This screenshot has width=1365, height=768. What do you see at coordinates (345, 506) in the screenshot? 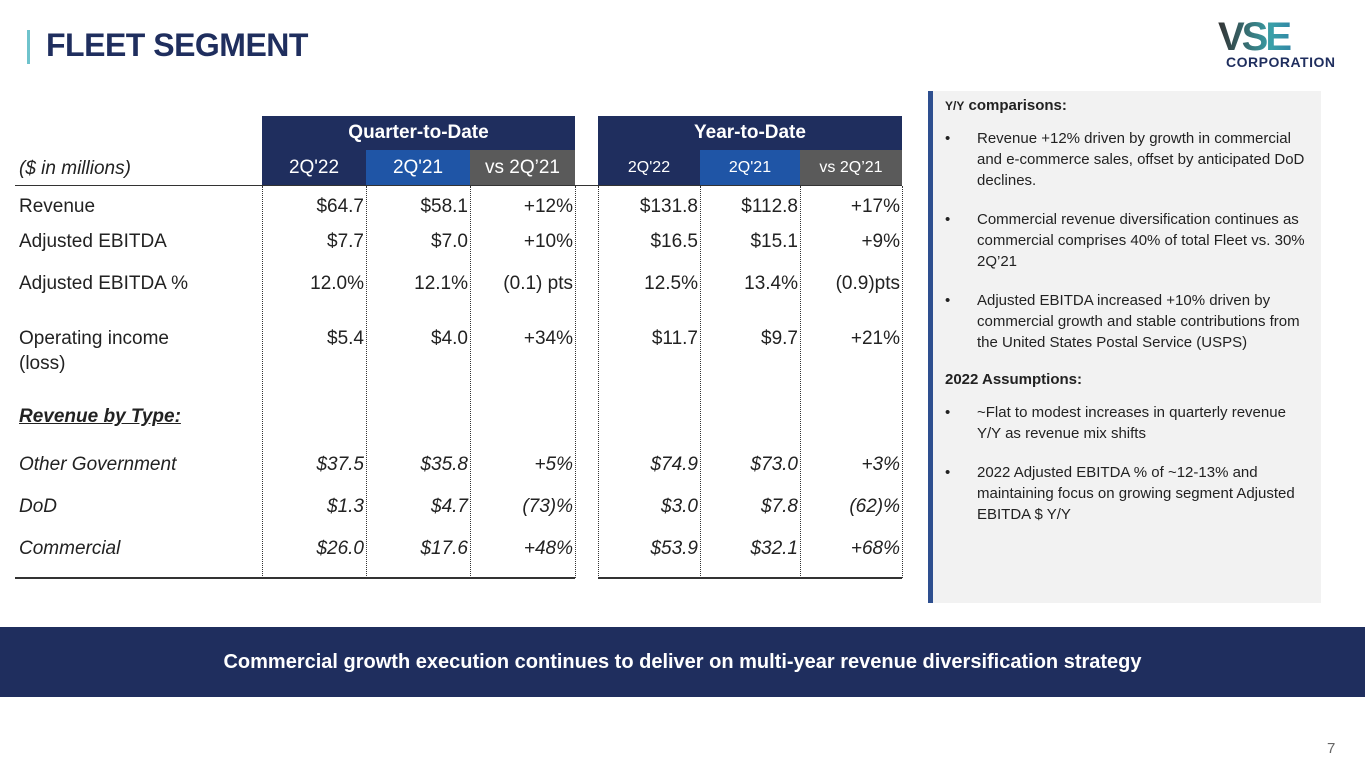
I see `table-cell: $1.3` at bounding box center [345, 506].